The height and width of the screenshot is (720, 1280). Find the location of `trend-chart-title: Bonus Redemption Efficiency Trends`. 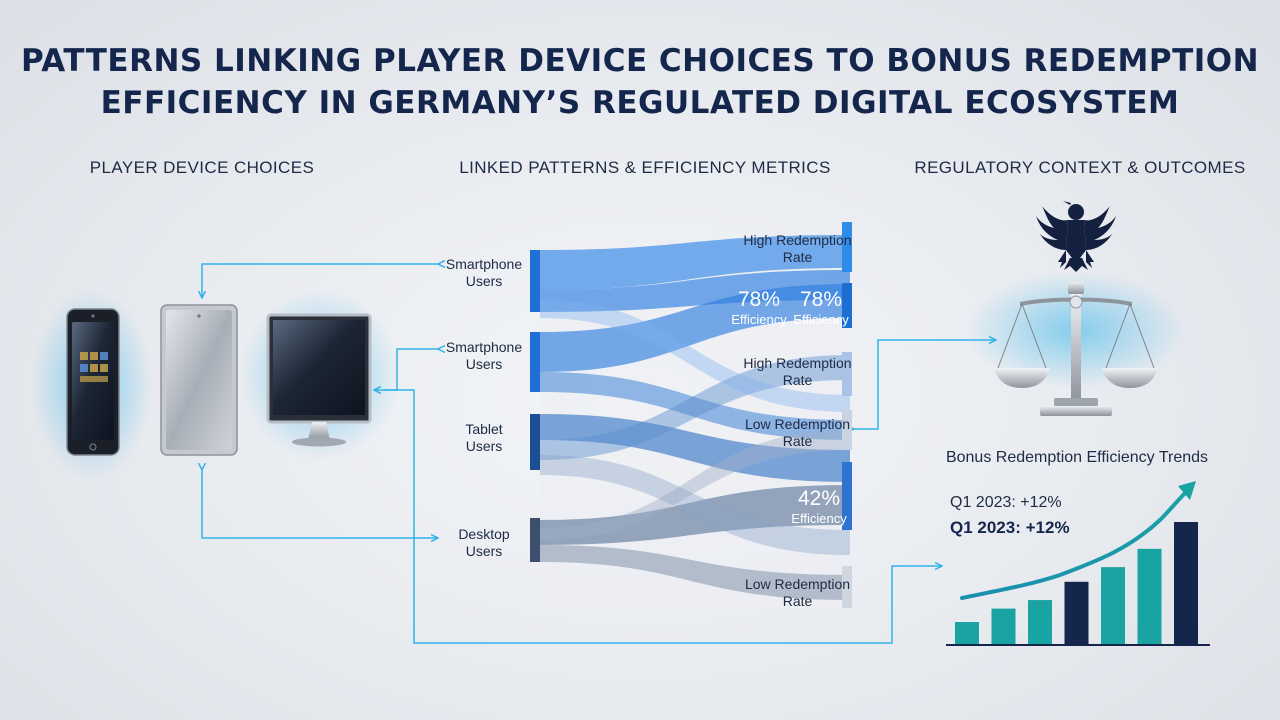

trend-chart-title: Bonus Redemption Efficiency Trends is located at coordinates (1077, 457).